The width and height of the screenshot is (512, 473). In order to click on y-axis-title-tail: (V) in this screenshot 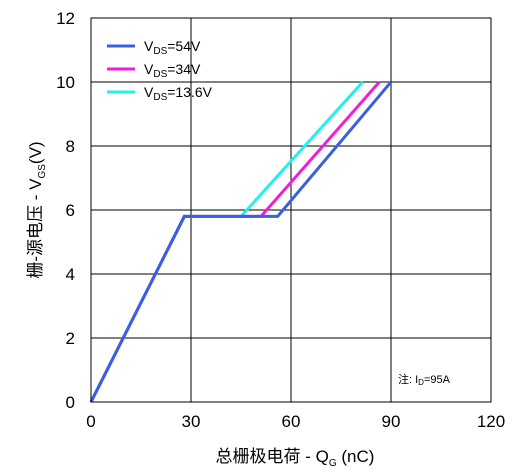, I will do `click(35, 152)`.